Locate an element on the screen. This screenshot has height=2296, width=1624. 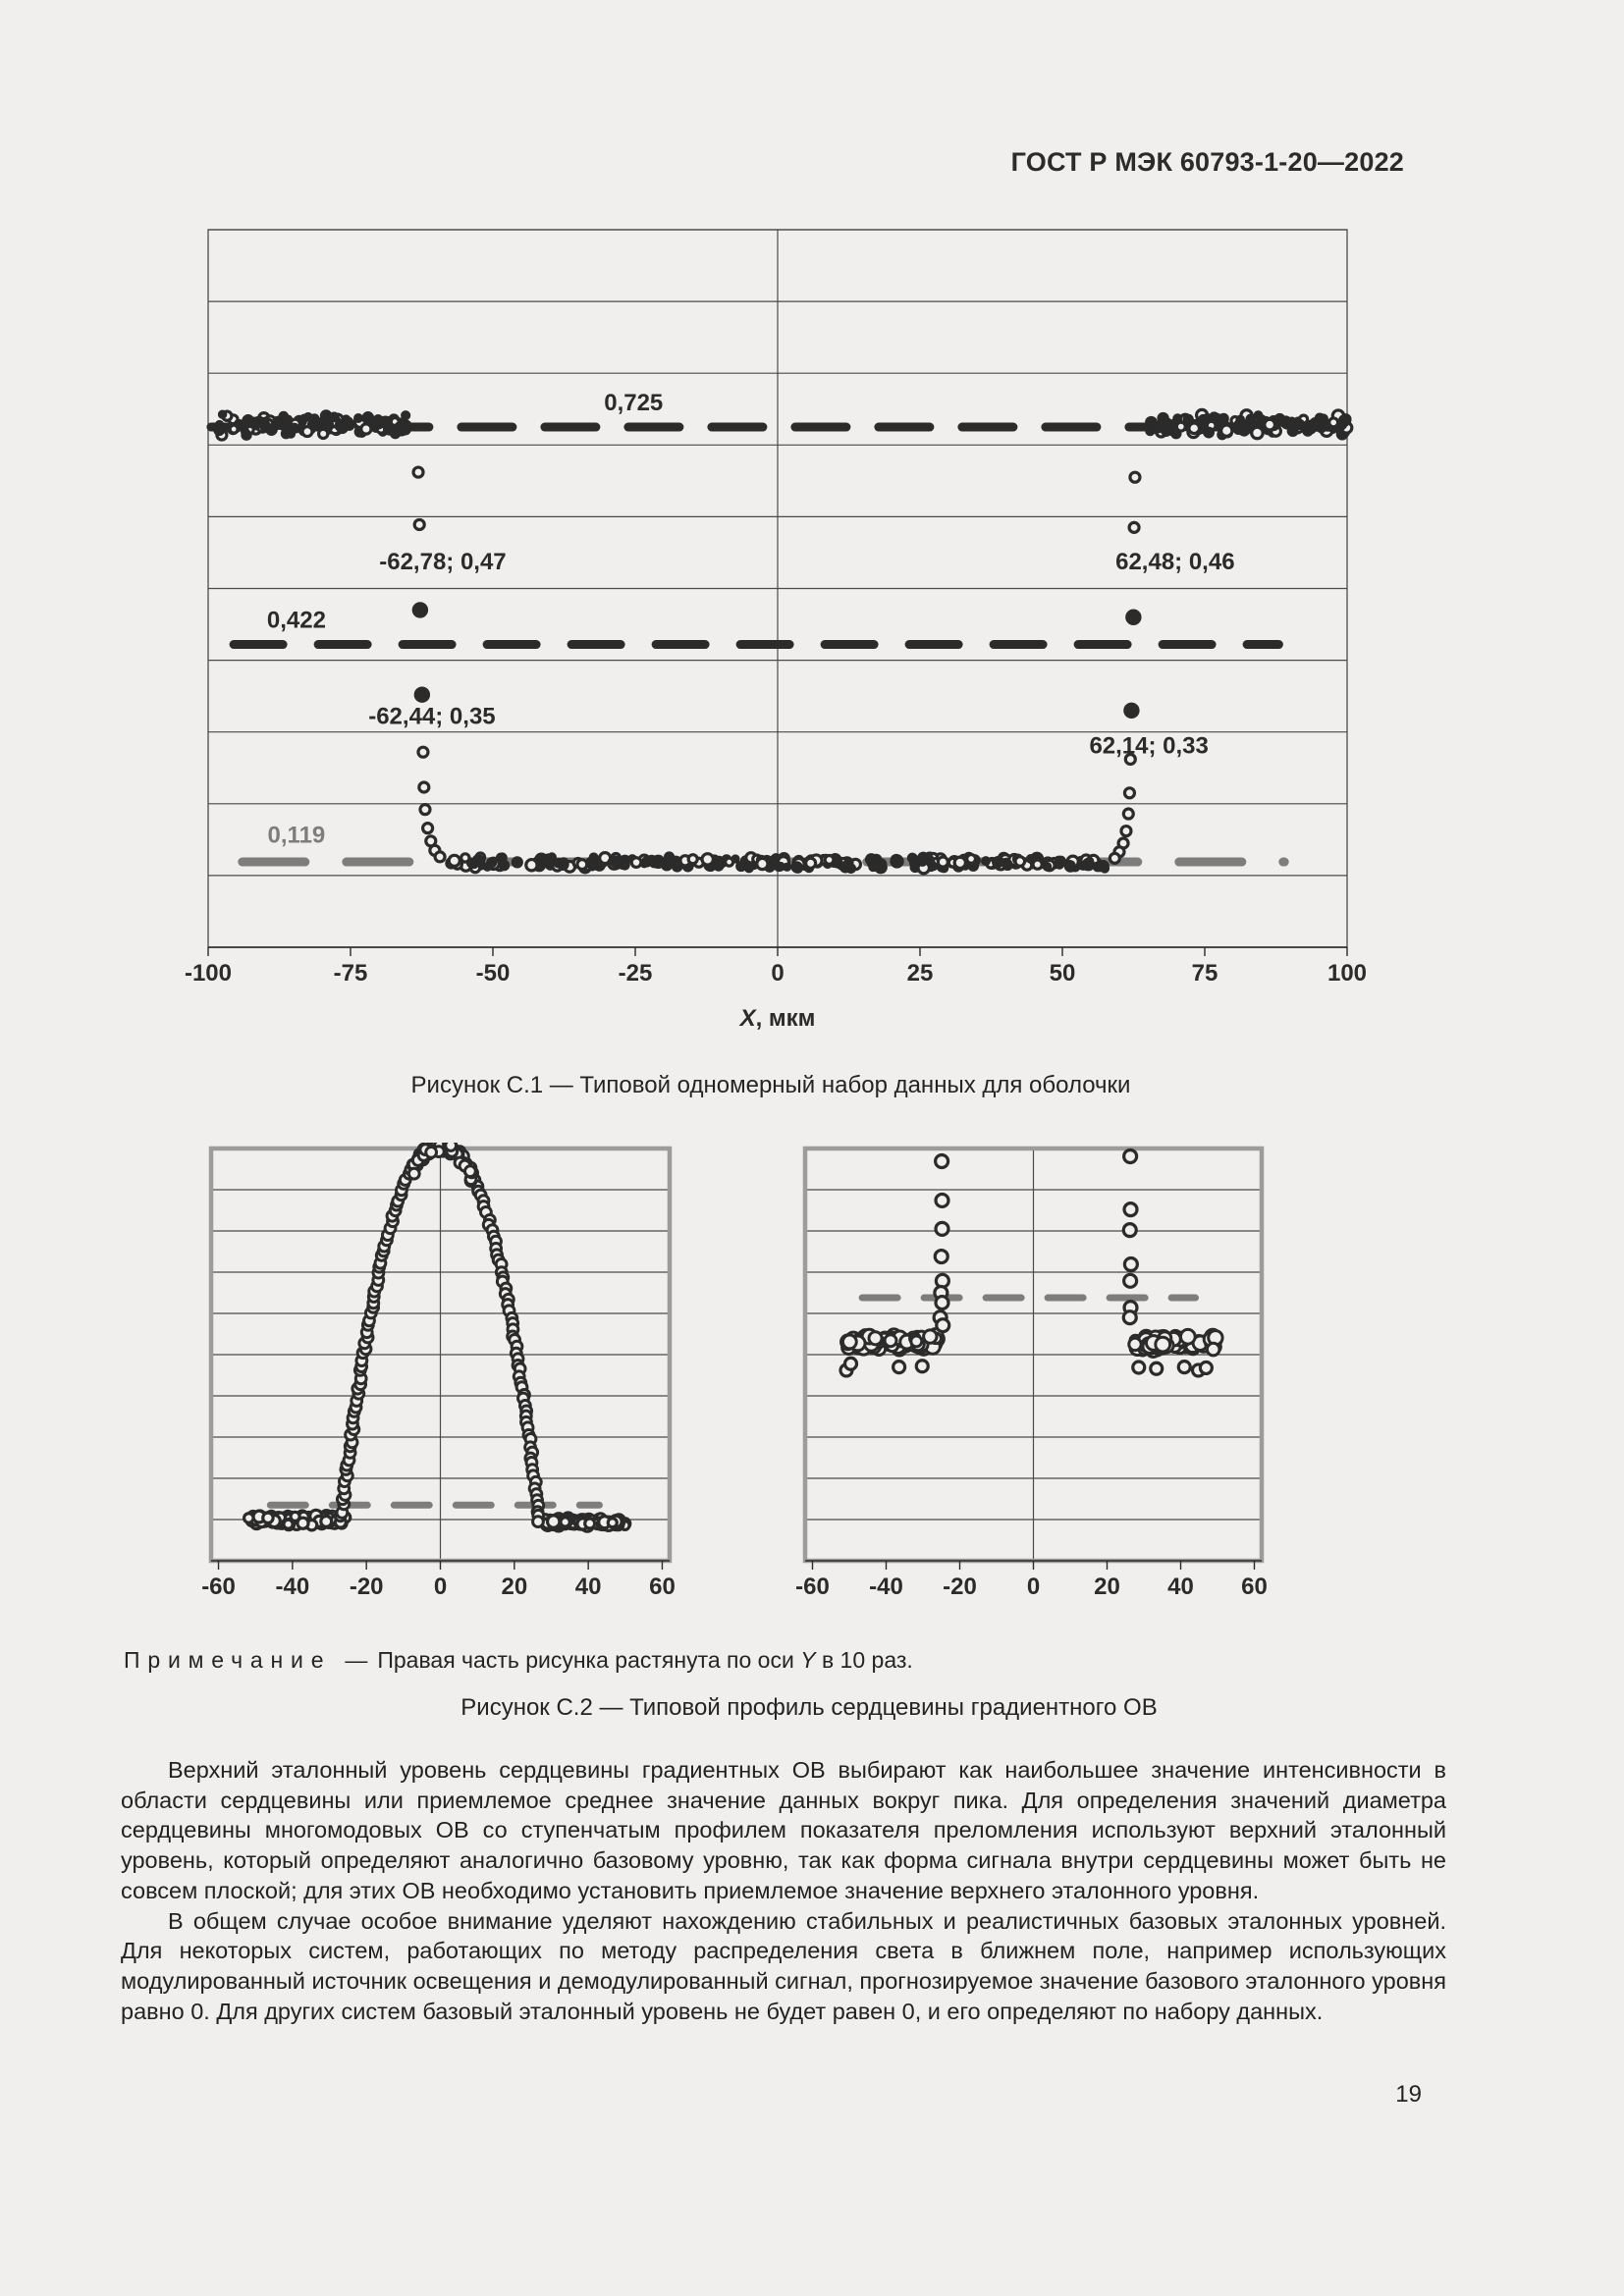
svg-text: 75 is located at coordinates (1205, 974).